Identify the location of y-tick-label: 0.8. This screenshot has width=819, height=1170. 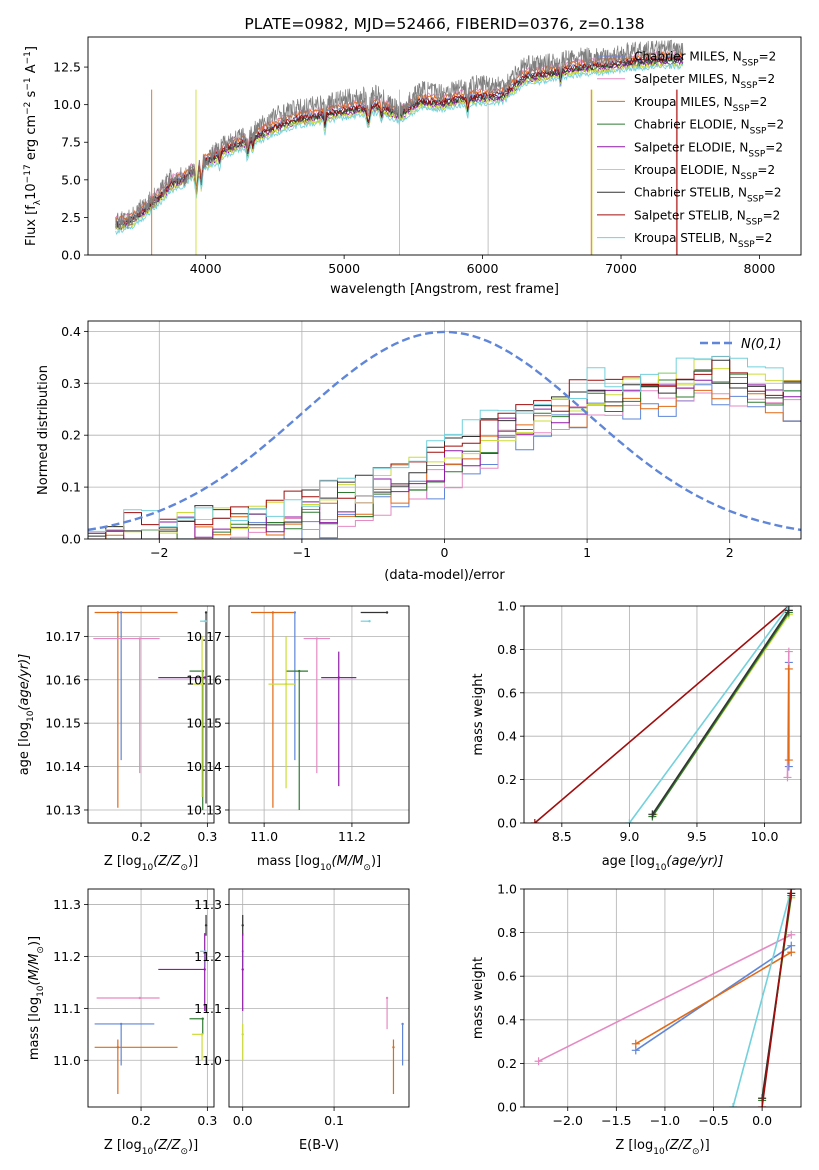
(507, 649).